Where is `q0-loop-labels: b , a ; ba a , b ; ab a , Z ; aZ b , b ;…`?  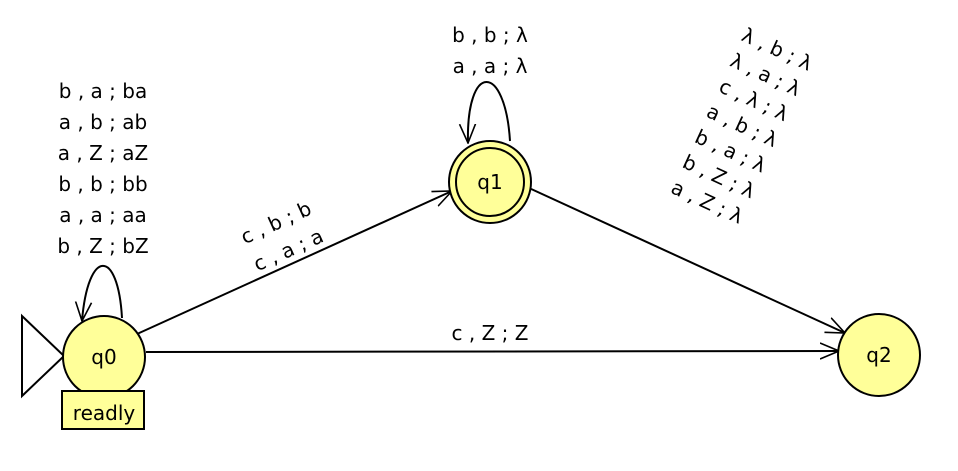
q0-loop-labels: b , a ; ba a , b ; ab a , Z ; aZ b , b ;… is located at coordinates (102, 168).